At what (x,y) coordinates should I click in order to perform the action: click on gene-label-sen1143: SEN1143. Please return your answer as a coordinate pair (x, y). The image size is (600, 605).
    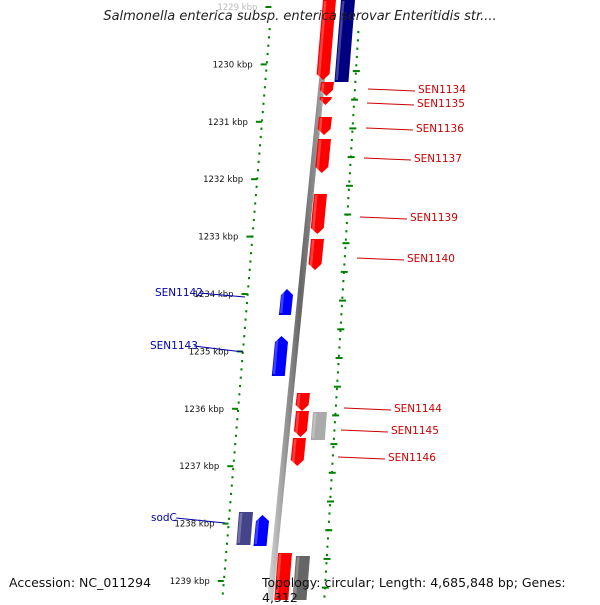
    Looking at the image, I should click on (174, 346).